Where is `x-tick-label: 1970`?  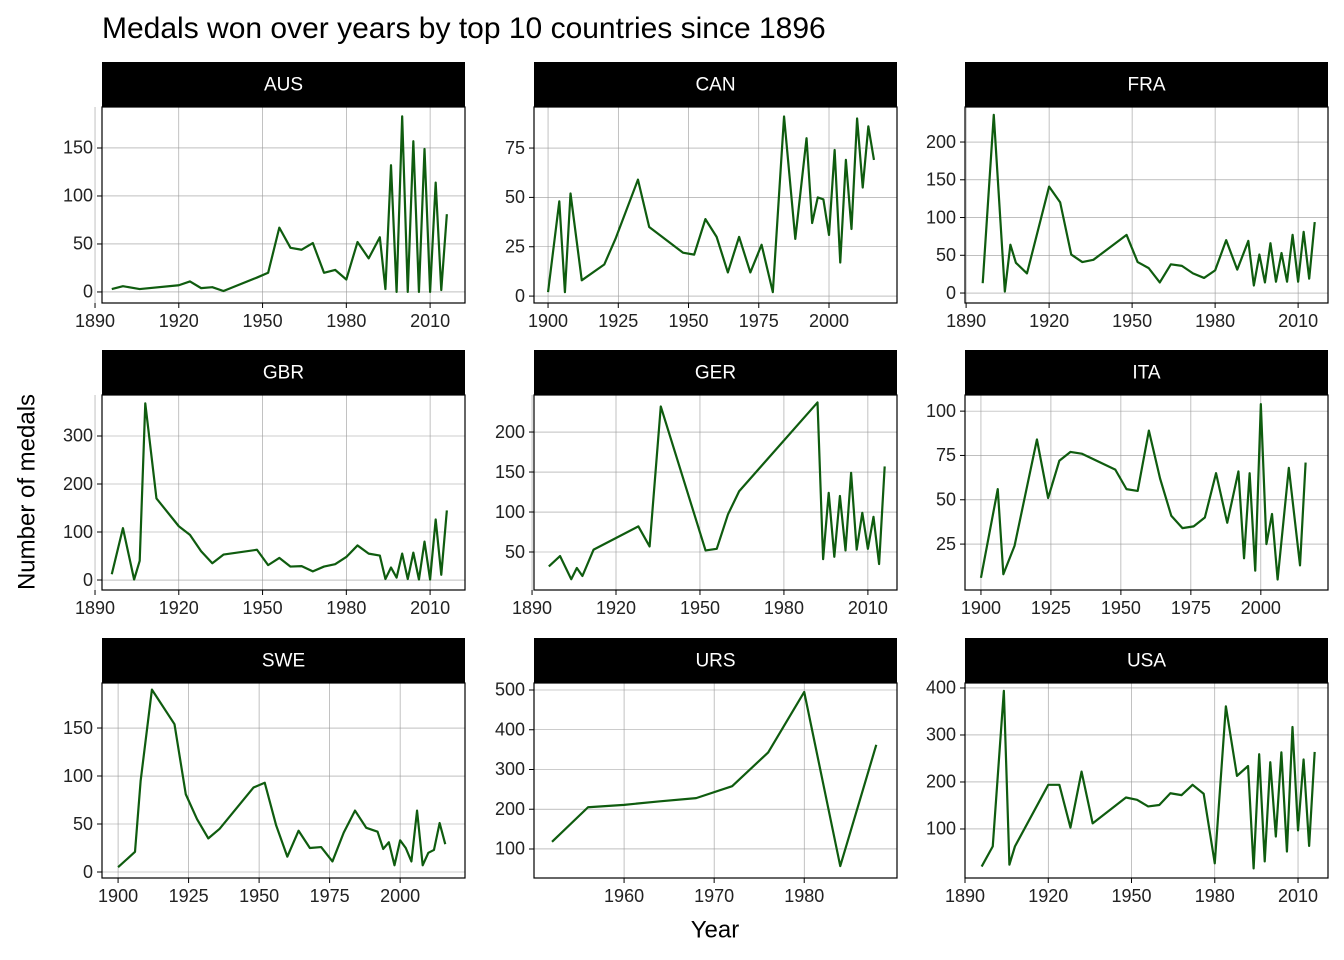
x-tick-label: 1970 is located at coordinates (714, 896).